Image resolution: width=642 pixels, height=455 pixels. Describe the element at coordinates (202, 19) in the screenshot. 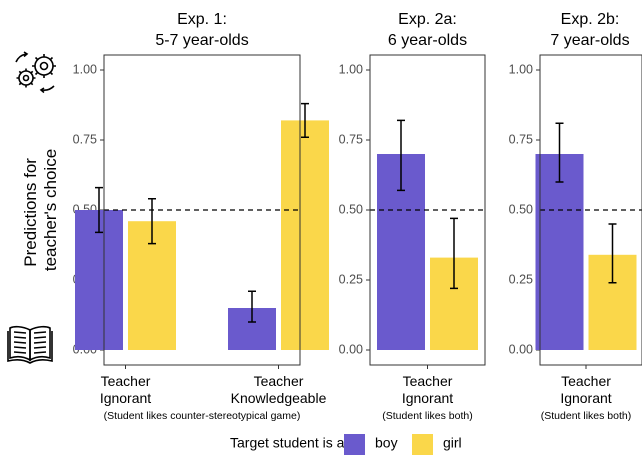

I see `panel-title-line-1: Exp. 1:` at that location.